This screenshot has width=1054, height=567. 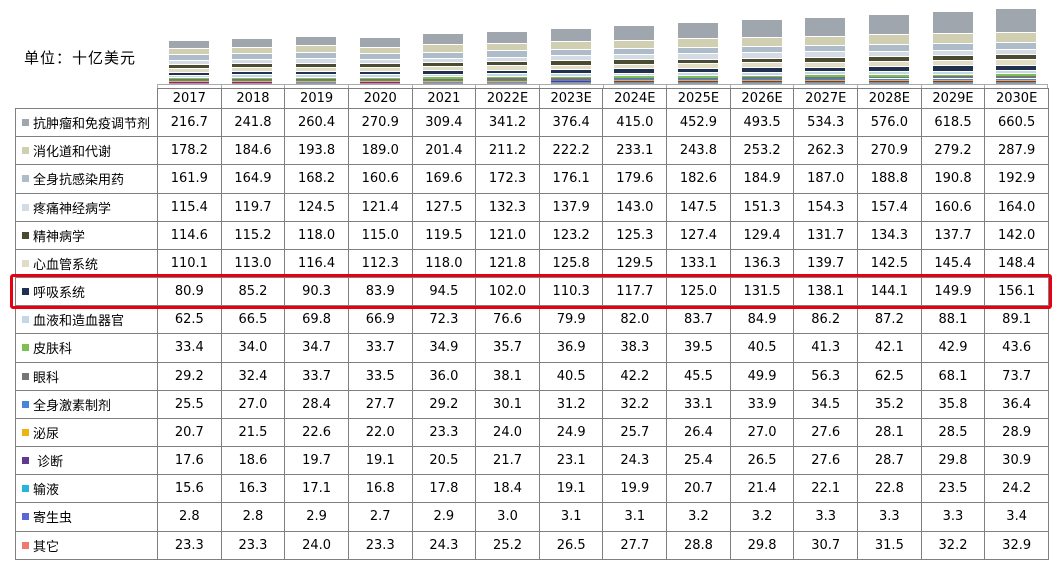 What do you see at coordinates (889, 489) in the screenshot?
I see `value-cell: 22.8` at bounding box center [889, 489].